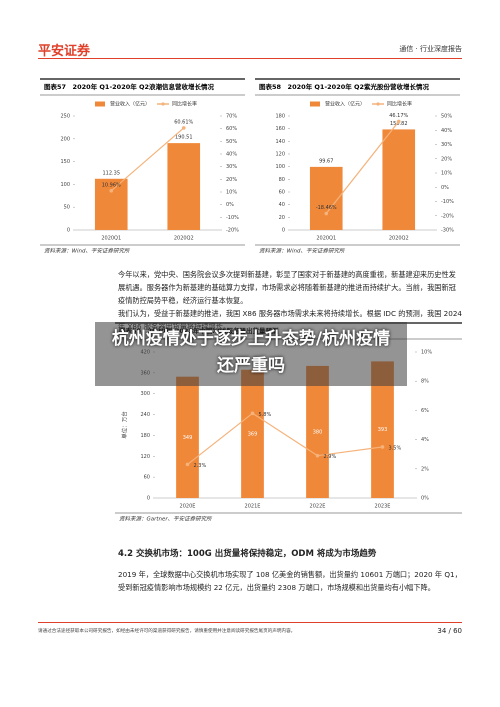 This screenshot has width=500, height=707. Describe the element at coordinates (166, 519) in the screenshot. I see `source-note: 资料来源：Gartner、平安证券研究所` at that location.